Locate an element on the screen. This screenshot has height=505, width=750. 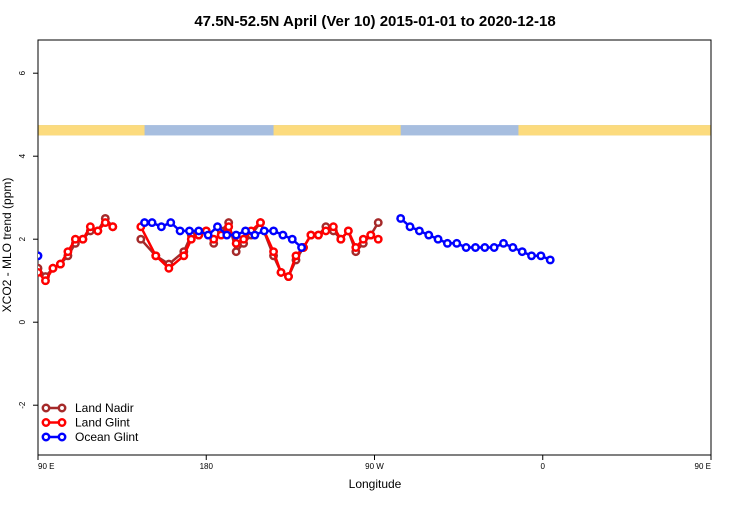
y-tick-label: 0 is located at coordinates (22, 321).